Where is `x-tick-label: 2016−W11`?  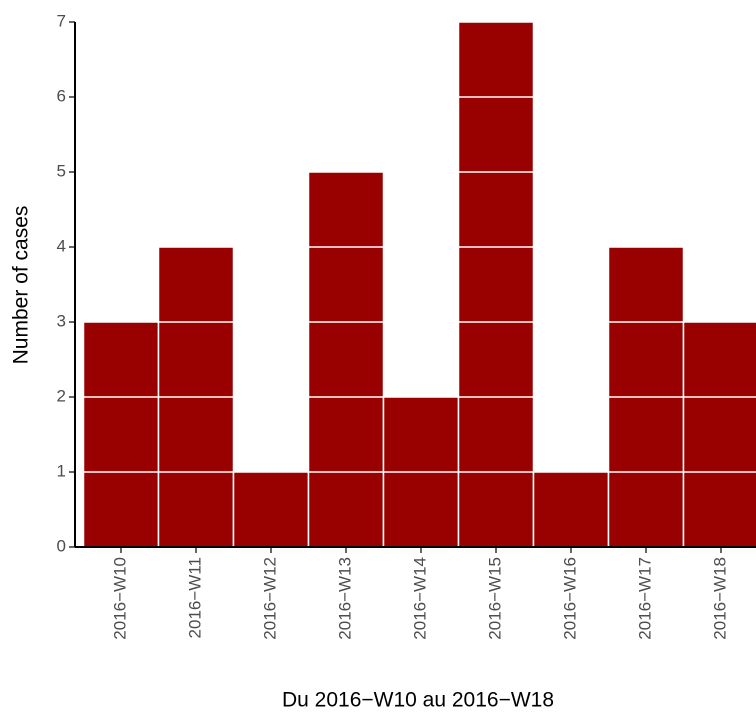
x-tick-label: 2016−W11 is located at coordinates (194, 597).